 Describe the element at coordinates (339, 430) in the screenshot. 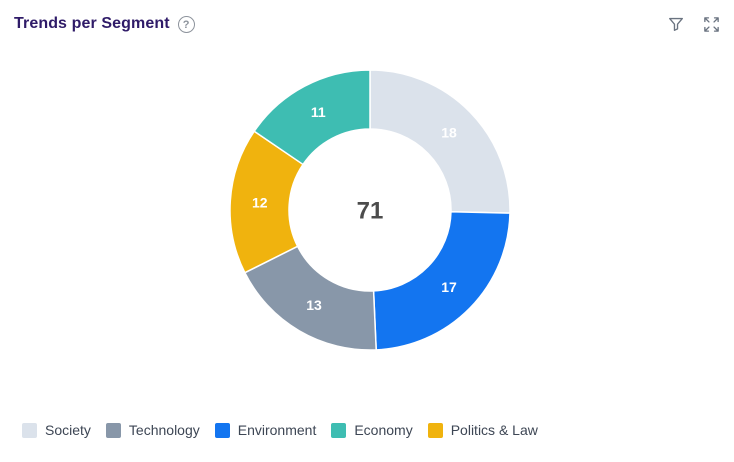

I see `legend-swatch-economy` at that location.